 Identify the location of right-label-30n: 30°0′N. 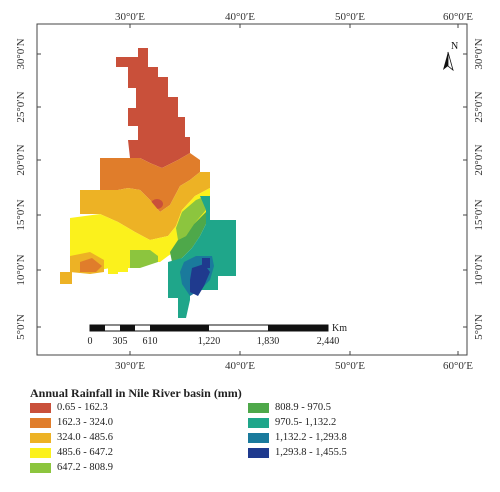
(479, 53).